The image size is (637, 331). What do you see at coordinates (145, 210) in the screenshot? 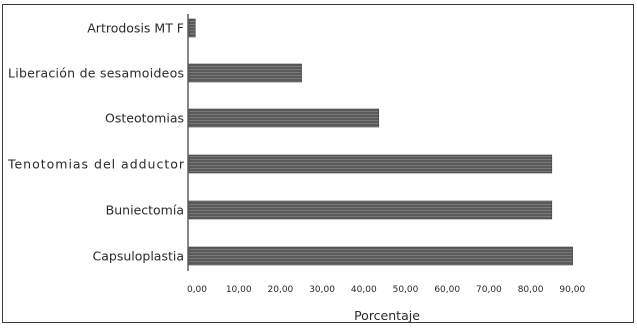
I see `category-label: Buniectomía` at bounding box center [145, 210].